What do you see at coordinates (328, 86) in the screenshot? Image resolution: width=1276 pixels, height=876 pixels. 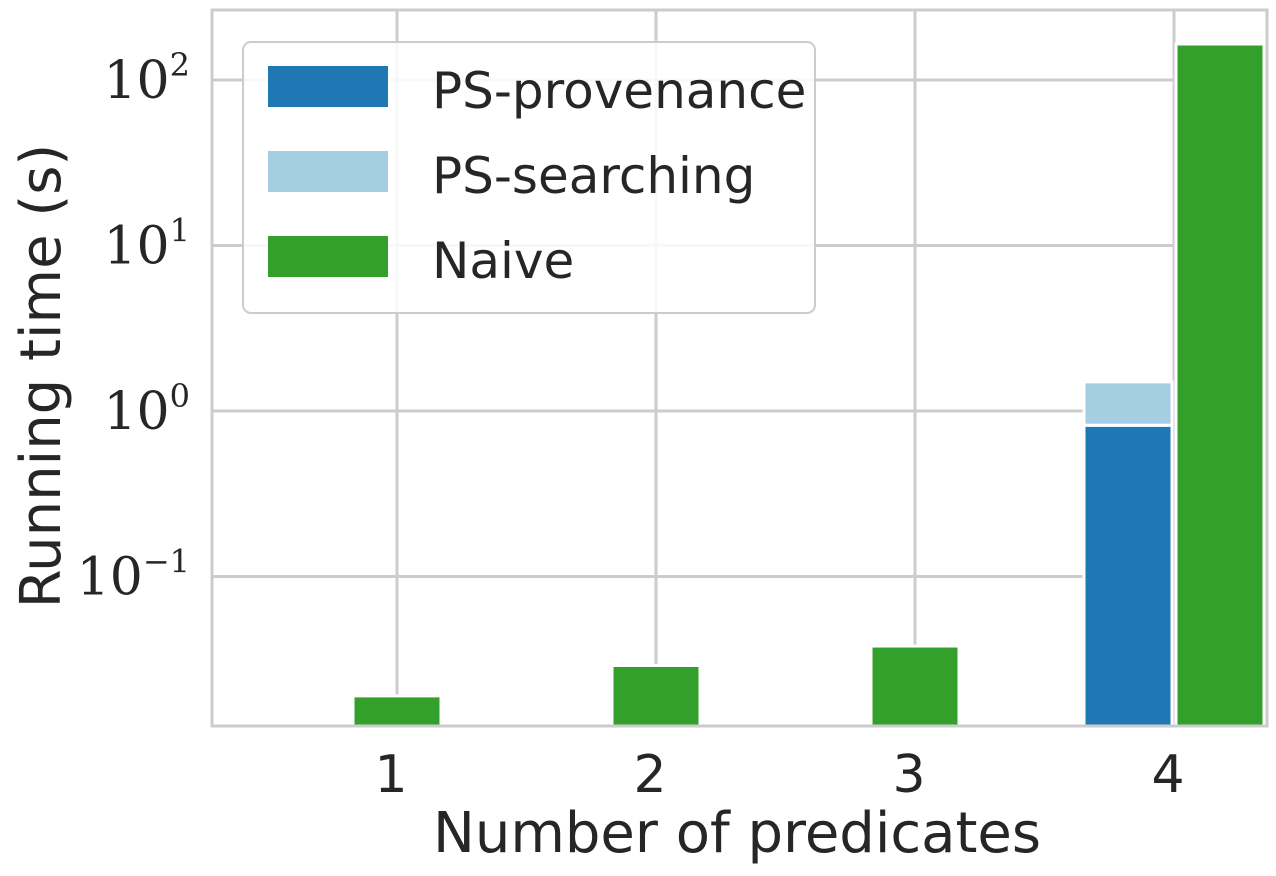 I see `legend-swatch-ps-provenance` at bounding box center [328, 86].